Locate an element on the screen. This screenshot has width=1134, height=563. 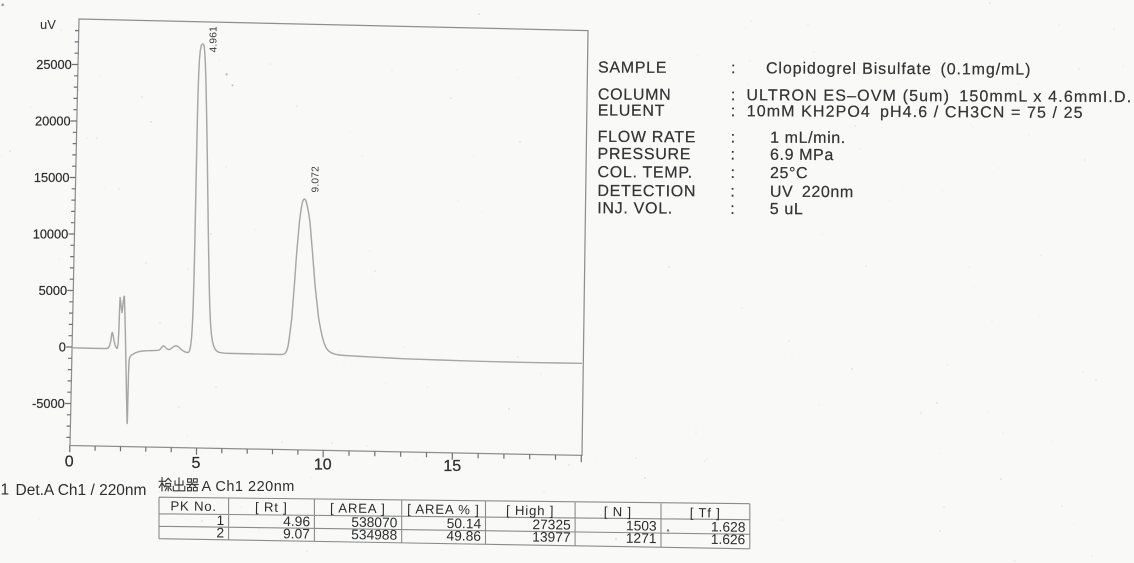
svg-text: 1.626 is located at coordinates (728, 539).